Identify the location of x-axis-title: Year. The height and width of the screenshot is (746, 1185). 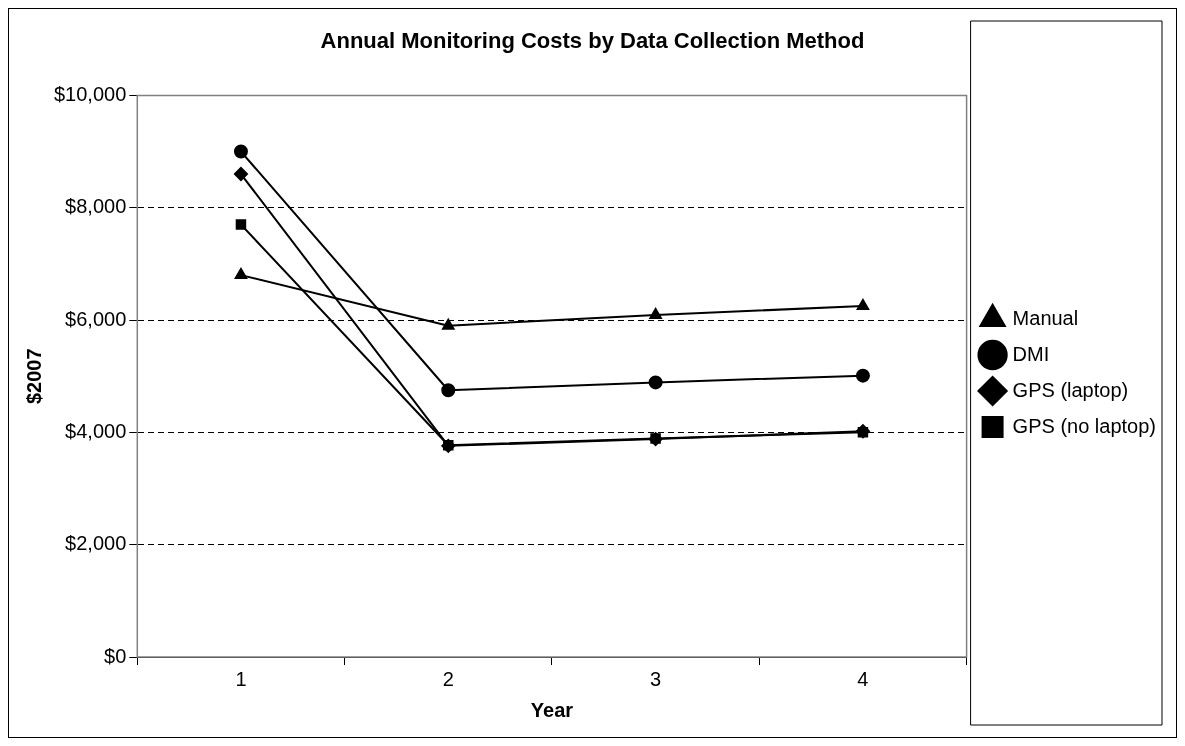
(552, 709).